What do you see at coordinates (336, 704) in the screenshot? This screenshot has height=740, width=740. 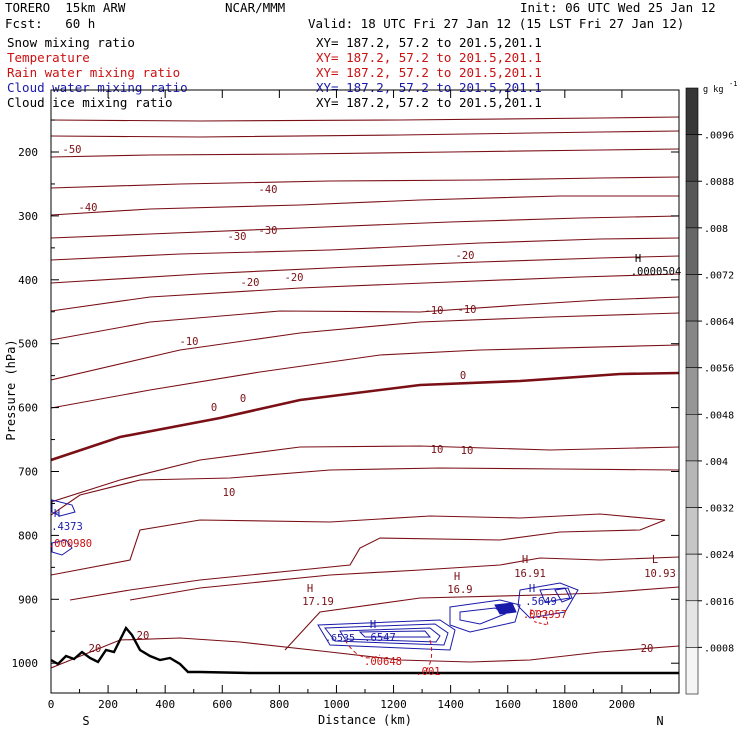 I see `x-tick-label: 1000` at bounding box center [336, 704].